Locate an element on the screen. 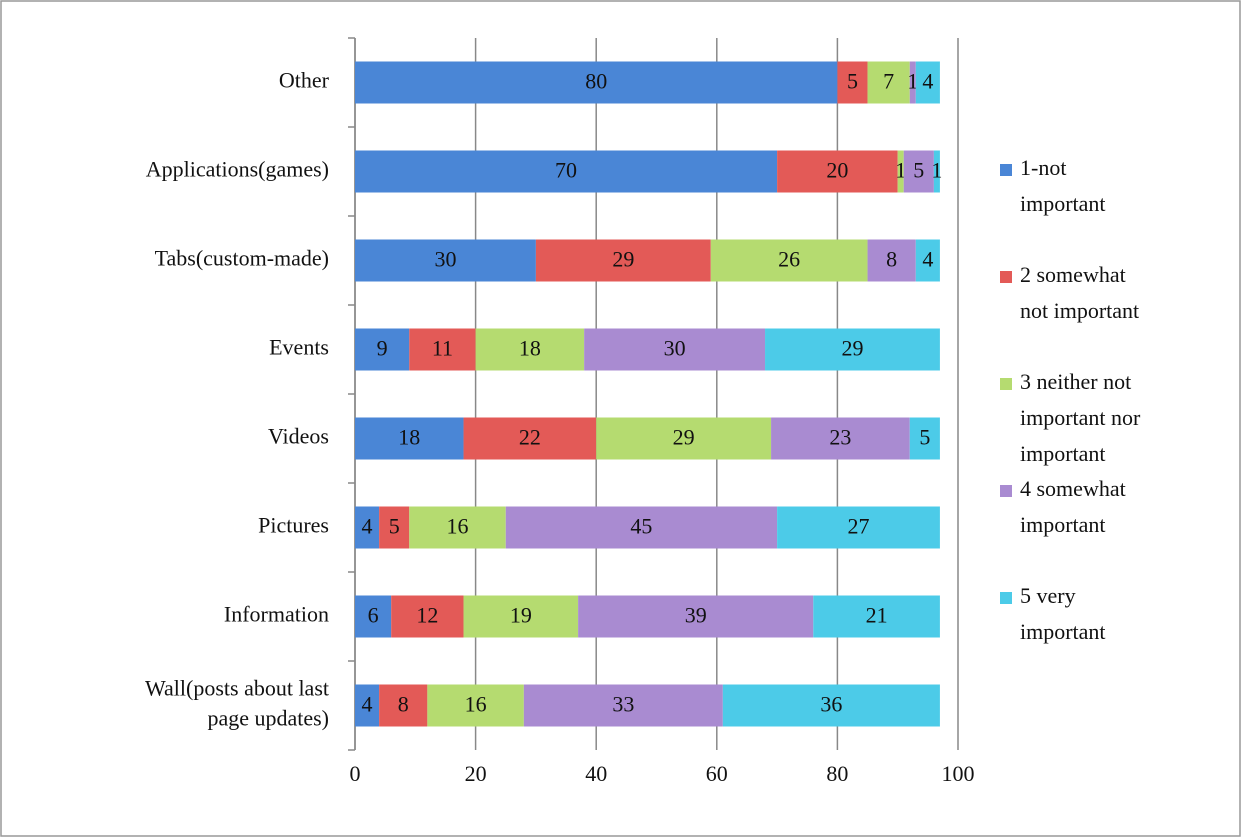 Image resolution: width=1242 pixels, height=838 pixels. y-tick-label: Information is located at coordinates (276, 614).